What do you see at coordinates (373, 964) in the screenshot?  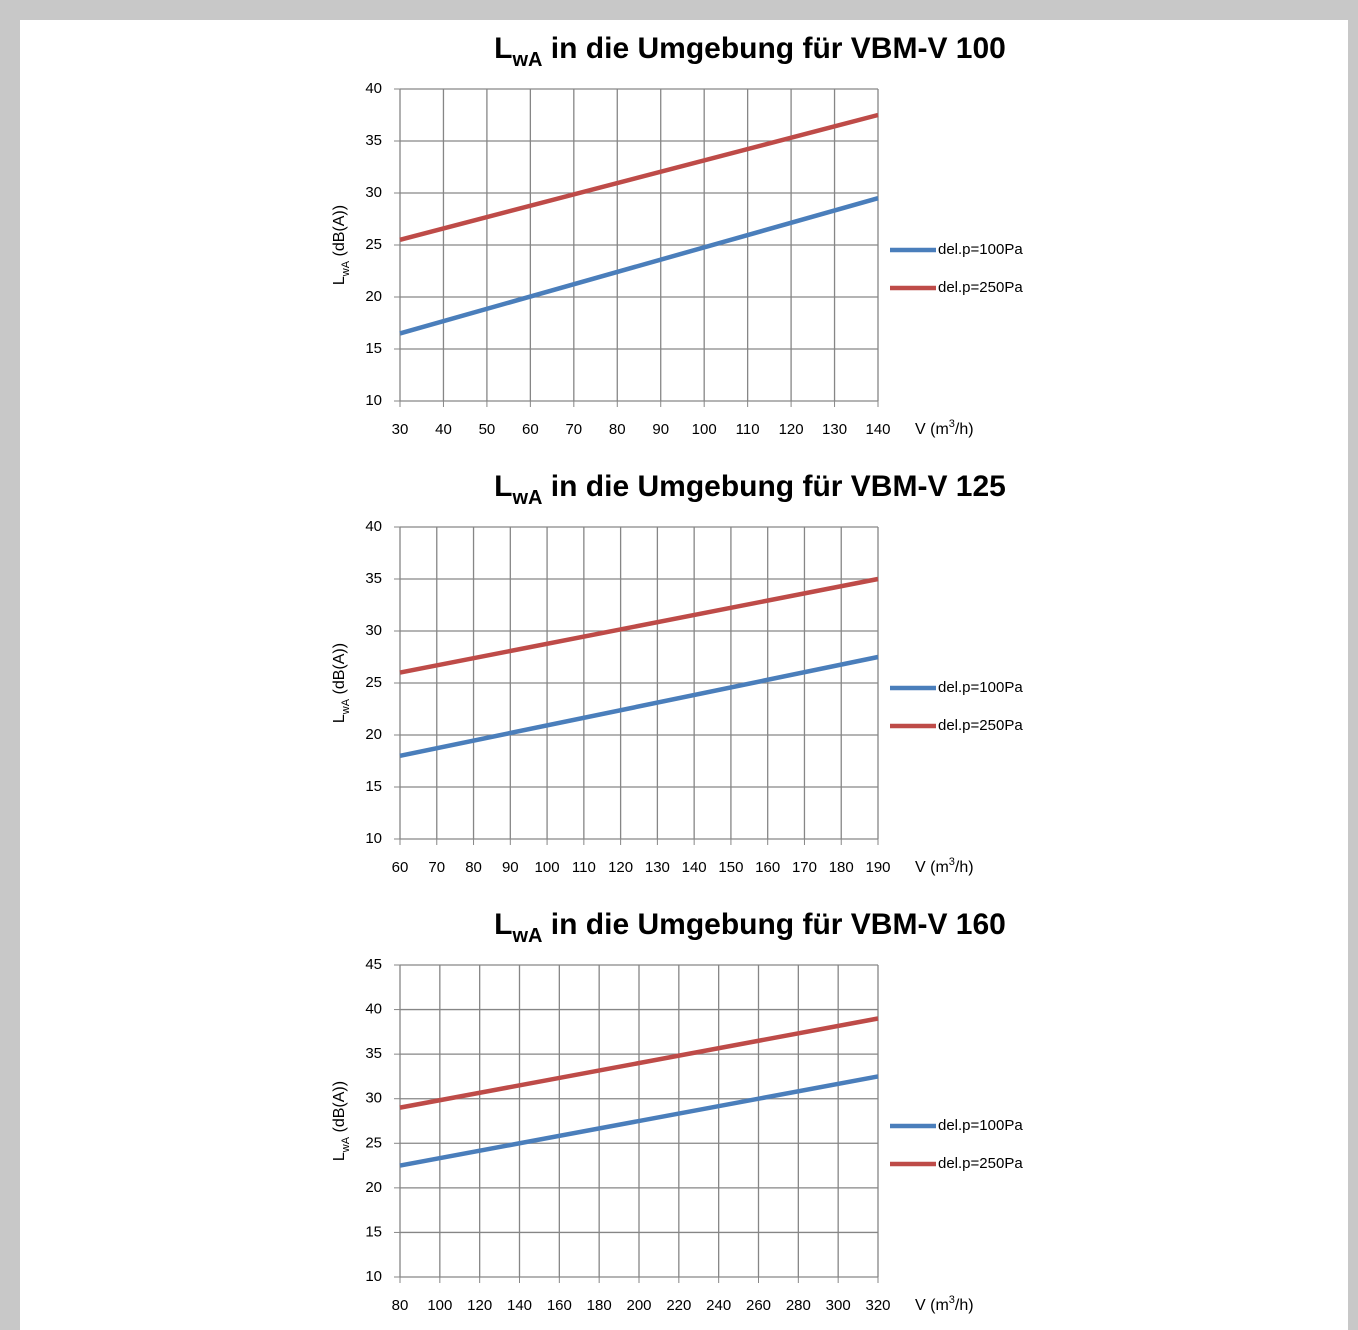 I see `y-tick-label: 45` at bounding box center [373, 964].